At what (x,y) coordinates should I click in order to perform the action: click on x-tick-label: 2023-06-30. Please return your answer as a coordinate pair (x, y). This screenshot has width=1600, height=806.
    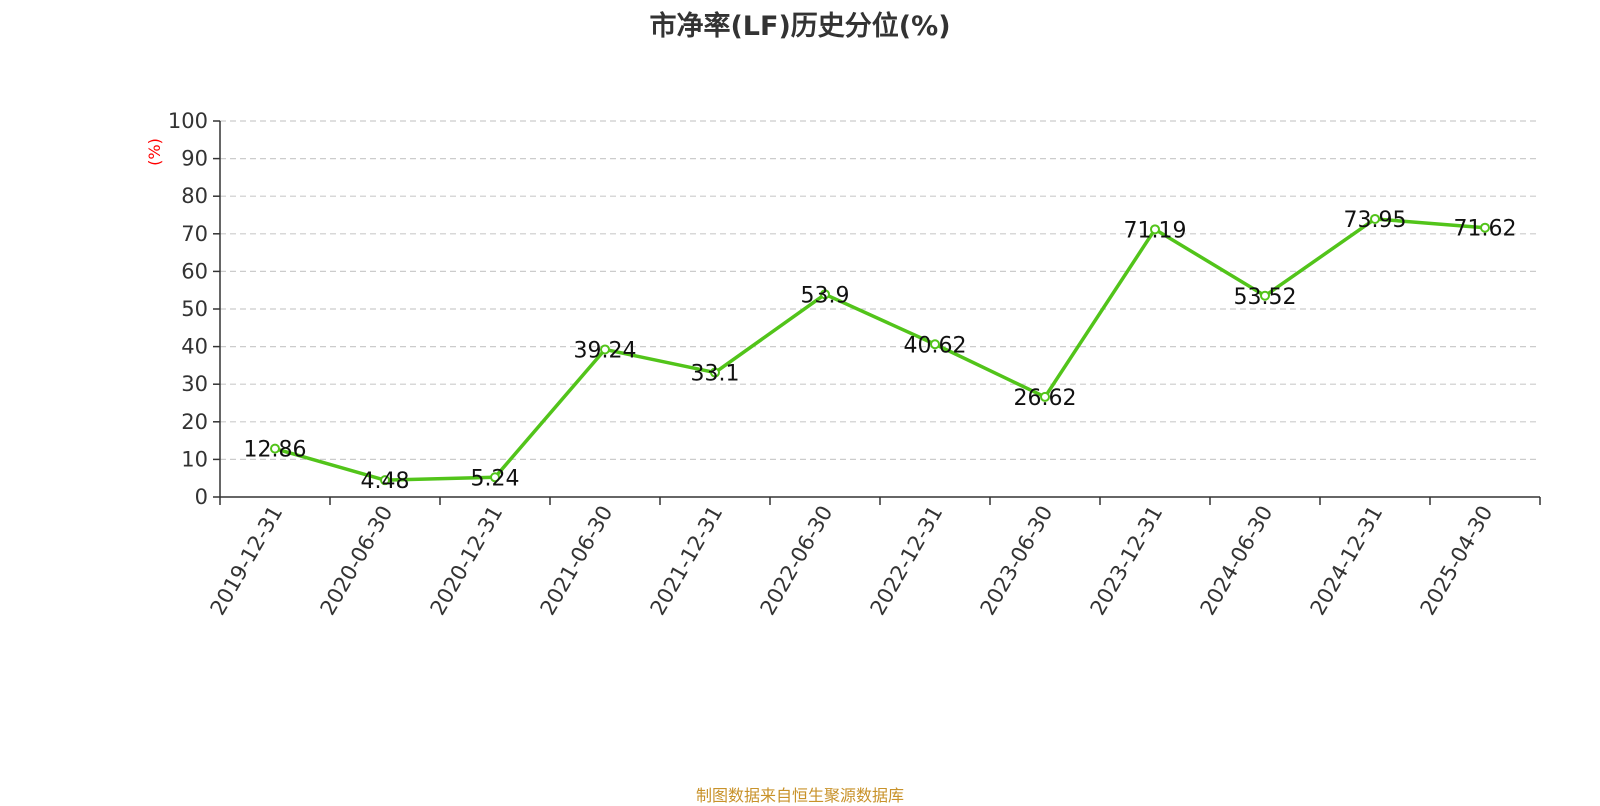
    Looking at the image, I should click on (1017, 561).